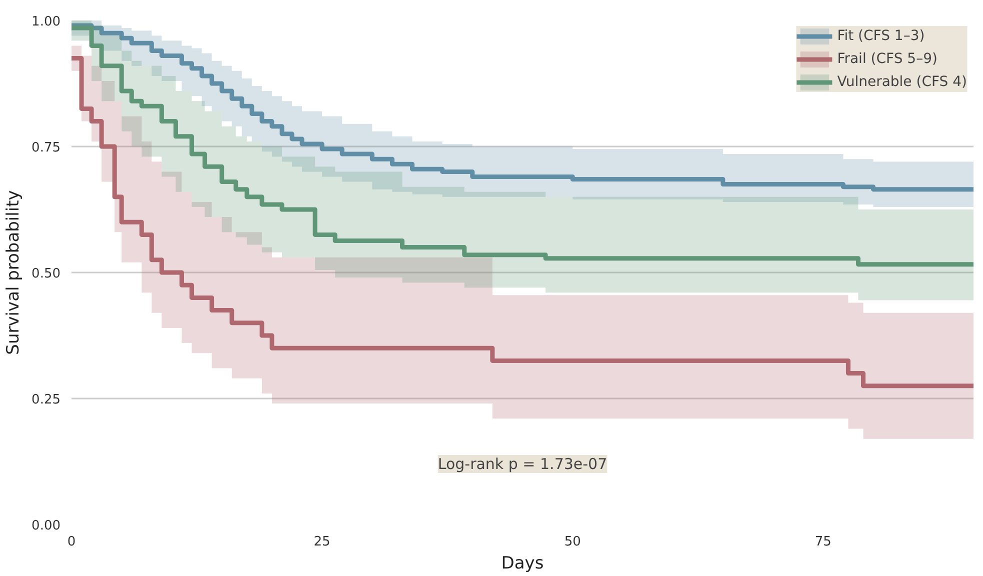 This screenshot has width=983, height=576. What do you see at coordinates (522, 564) in the screenshot?
I see `x-axis-title: Days` at bounding box center [522, 564].